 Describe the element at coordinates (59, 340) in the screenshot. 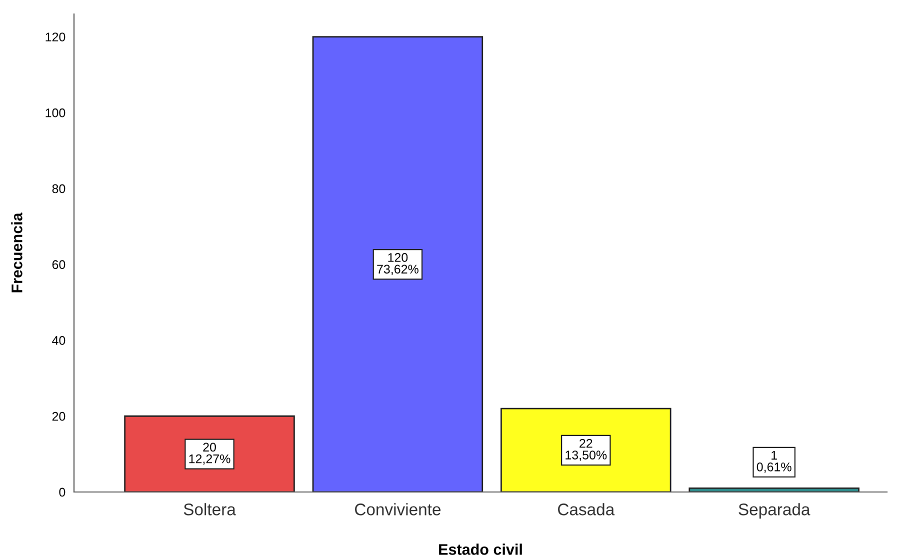

I see `y-tick-label: 40` at that location.